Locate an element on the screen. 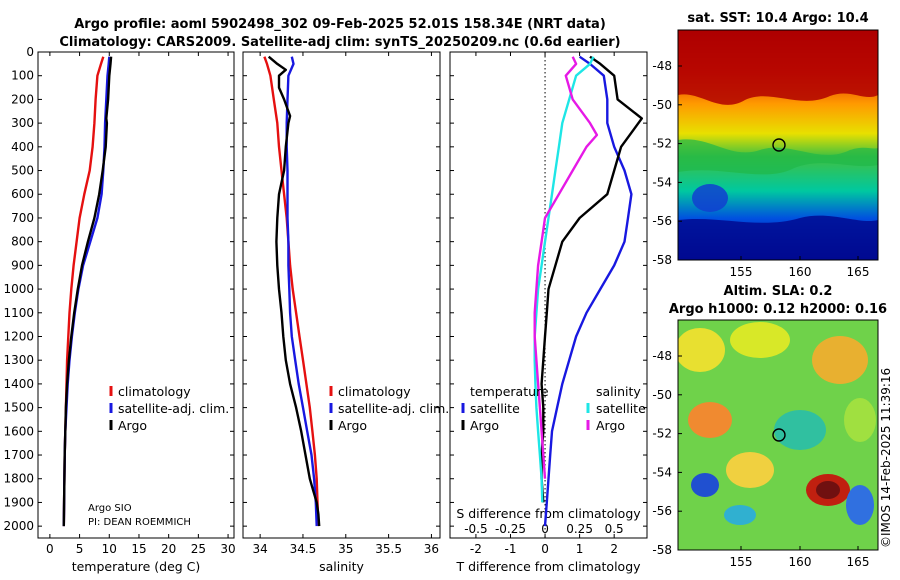 The height and width of the screenshot is (580, 900). y-tick-label: 1300 is located at coordinates (18, 360).